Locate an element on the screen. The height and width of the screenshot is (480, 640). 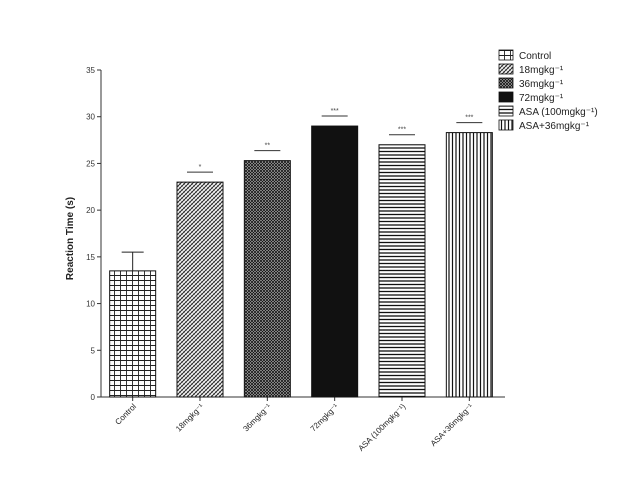
x-tick-label: 72mgkg⁻¹ is located at coordinates (325, 418).